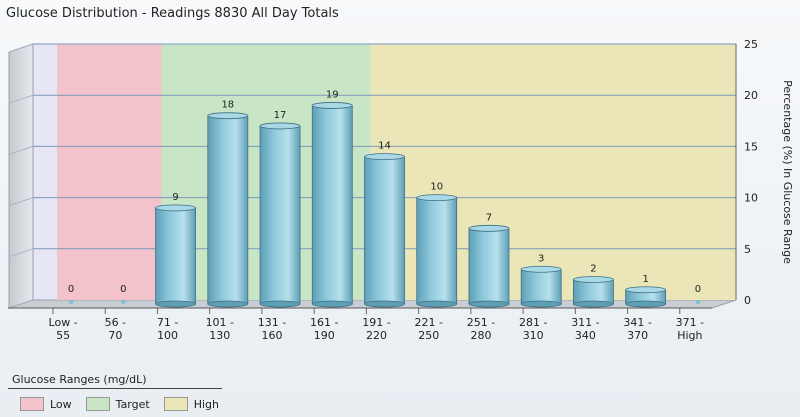 The image size is (800, 417). What do you see at coordinates (324, 335) in the screenshot?
I see `x-tick-label-line2: 190` at bounding box center [324, 335].